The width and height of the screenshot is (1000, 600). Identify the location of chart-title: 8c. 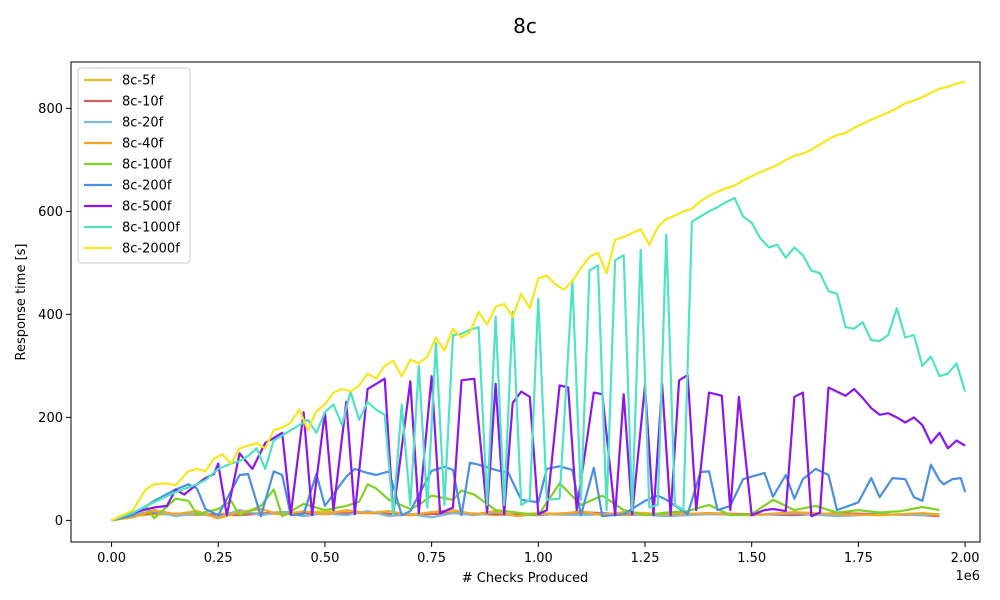
(525, 26).